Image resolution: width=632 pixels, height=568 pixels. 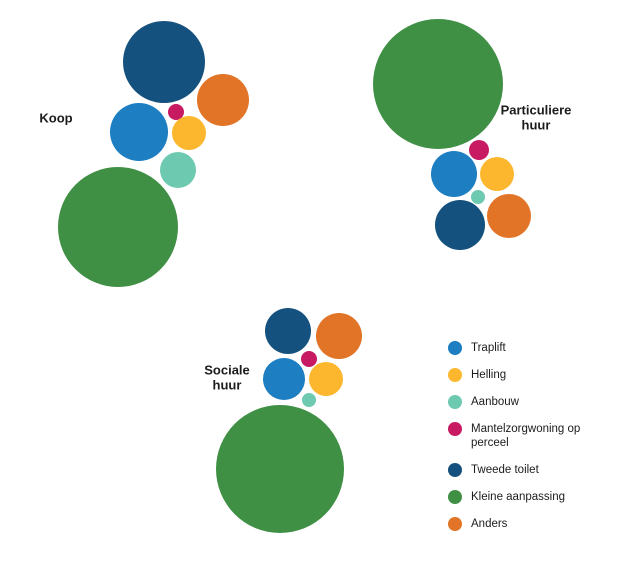 What do you see at coordinates (505, 470) in the screenshot?
I see `legend-label-tweede-toilet: Tweede toilet` at bounding box center [505, 470].